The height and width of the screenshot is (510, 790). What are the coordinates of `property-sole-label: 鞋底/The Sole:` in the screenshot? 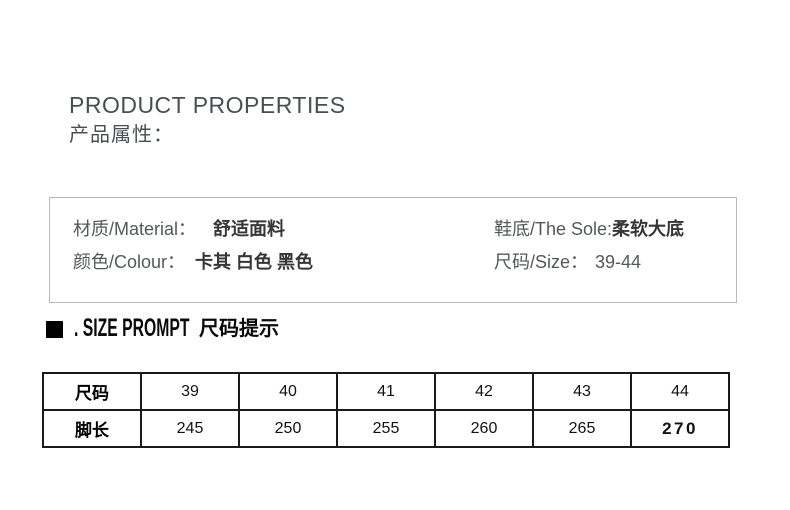 It's located at (553, 229).